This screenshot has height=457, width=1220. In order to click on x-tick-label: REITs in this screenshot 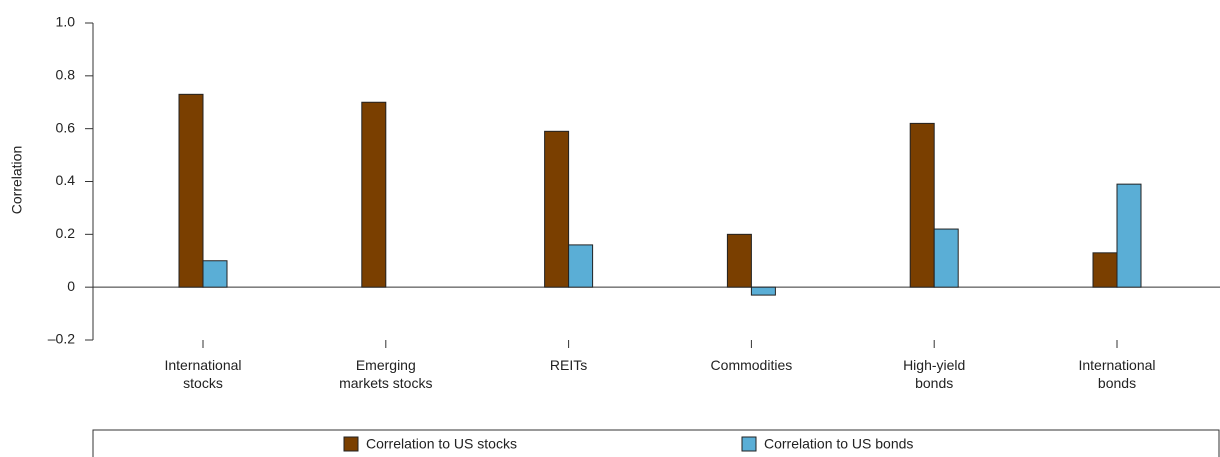, I will do `click(568, 365)`.